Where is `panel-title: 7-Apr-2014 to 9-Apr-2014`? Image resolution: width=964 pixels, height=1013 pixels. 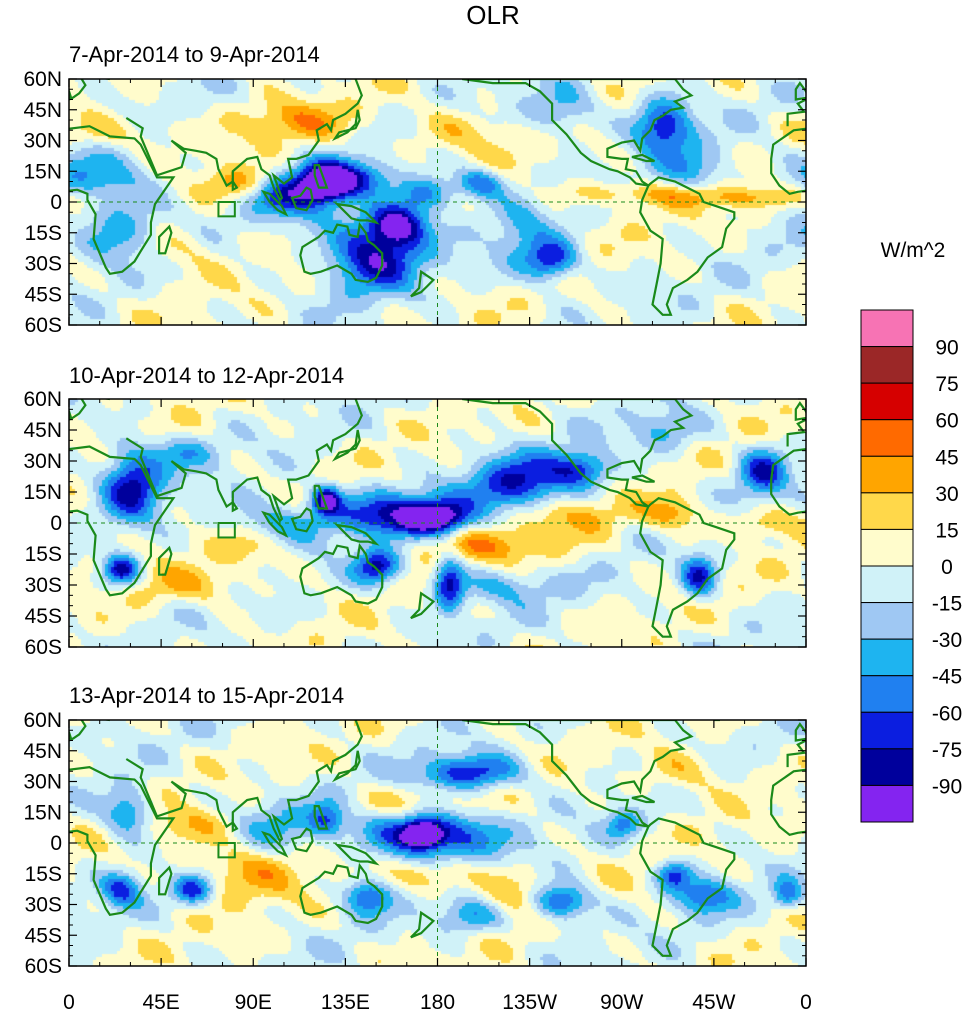
panel-title: 7-Apr-2014 to 9-Apr-2014 is located at coordinates (194, 54).